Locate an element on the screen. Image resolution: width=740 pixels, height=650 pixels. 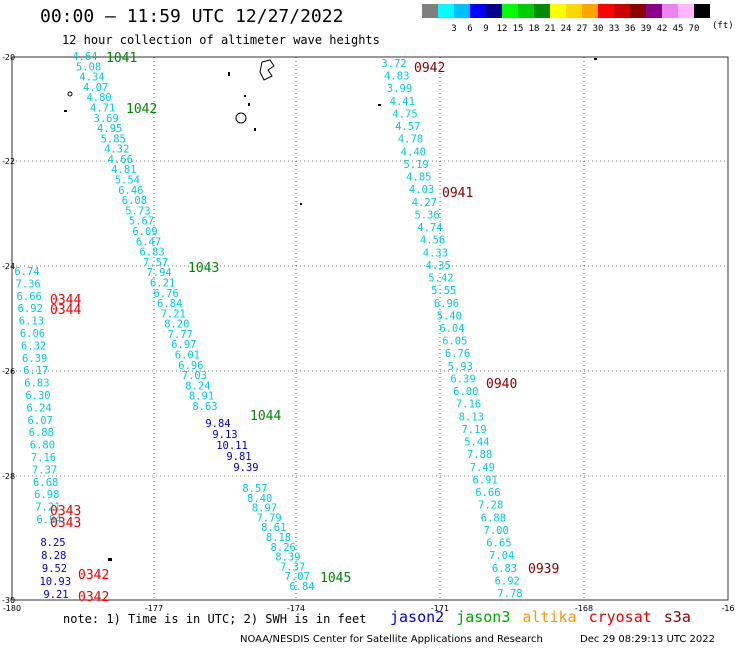
wave-height-value: 4.57 is located at coordinates (407, 127).